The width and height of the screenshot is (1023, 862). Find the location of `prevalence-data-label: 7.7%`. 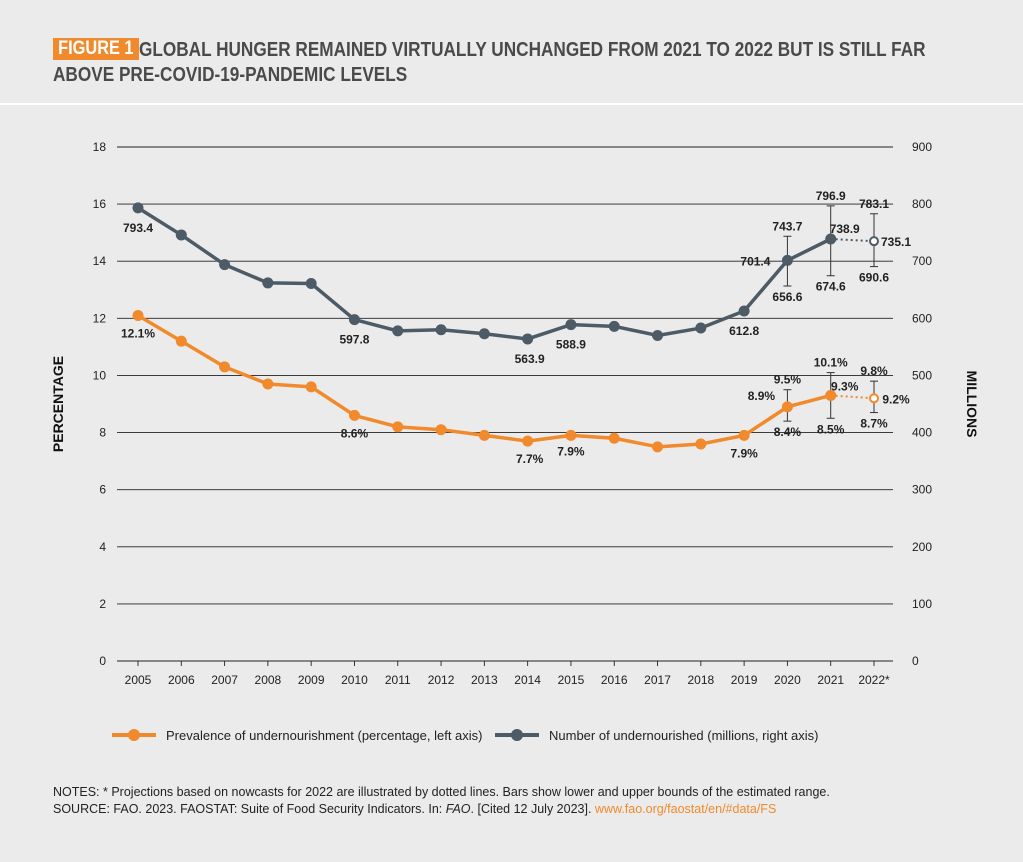

prevalence-data-label: 7.7% is located at coordinates (530, 459).